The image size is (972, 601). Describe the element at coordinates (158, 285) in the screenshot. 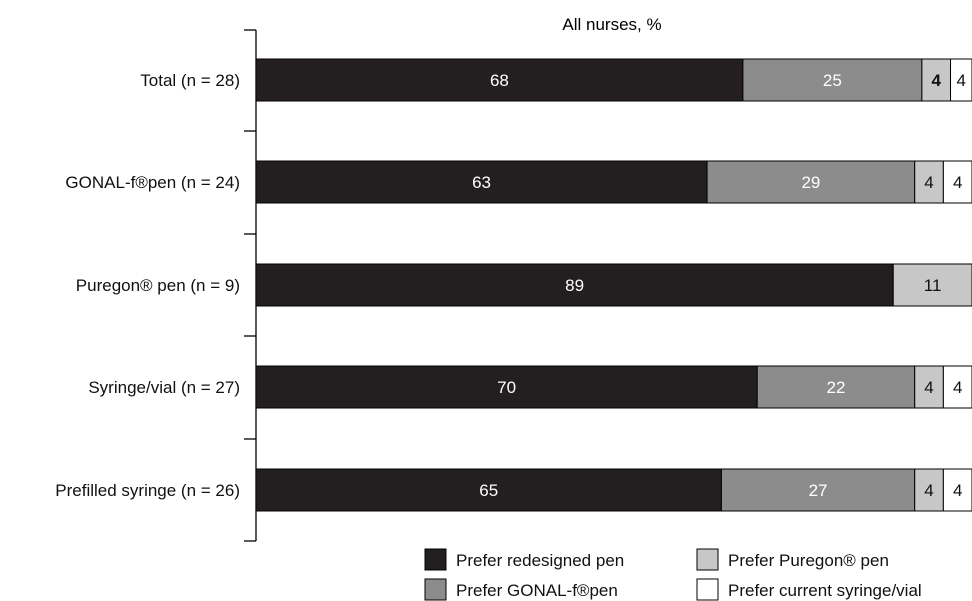

I see `category-label-puregon-pen-n-9: Puregon® pen (n = 9)` at that location.